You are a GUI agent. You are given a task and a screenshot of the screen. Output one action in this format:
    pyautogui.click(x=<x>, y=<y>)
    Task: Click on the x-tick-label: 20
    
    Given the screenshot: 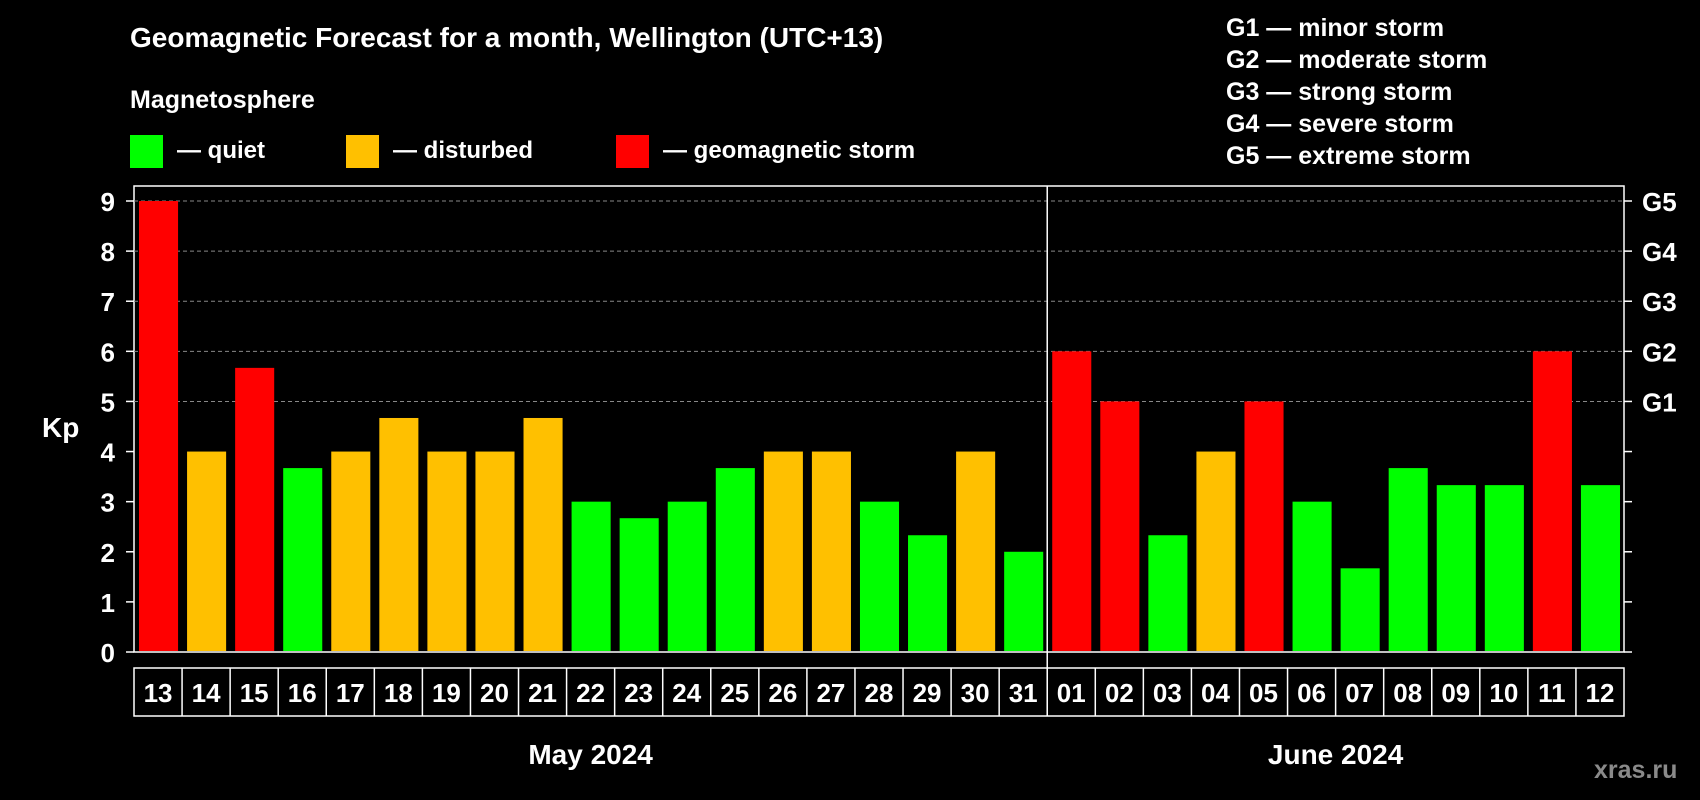 What is the action you would take?
    pyautogui.click(x=494, y=693)
    